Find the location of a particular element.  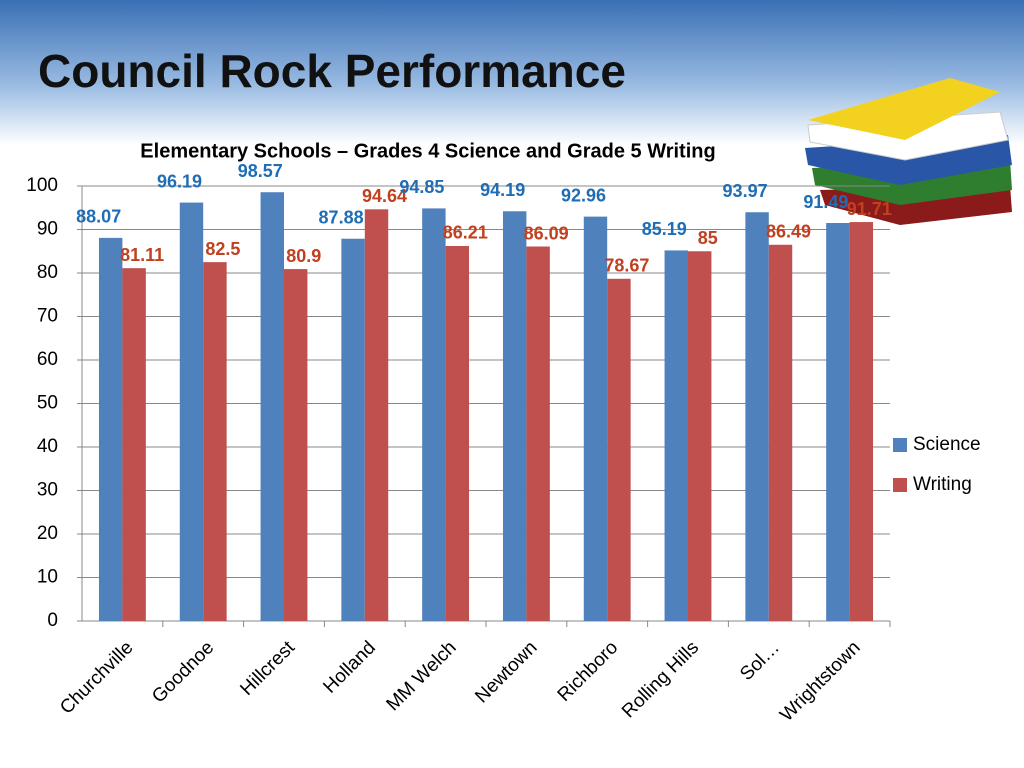

value-label: 91.71 is located at coordinates (869, 209).